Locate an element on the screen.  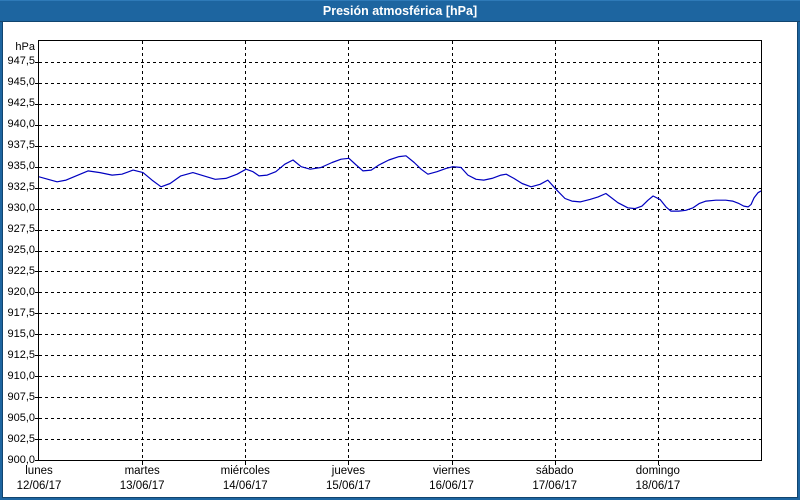
pressure-series is located at coordinates (400, 183).